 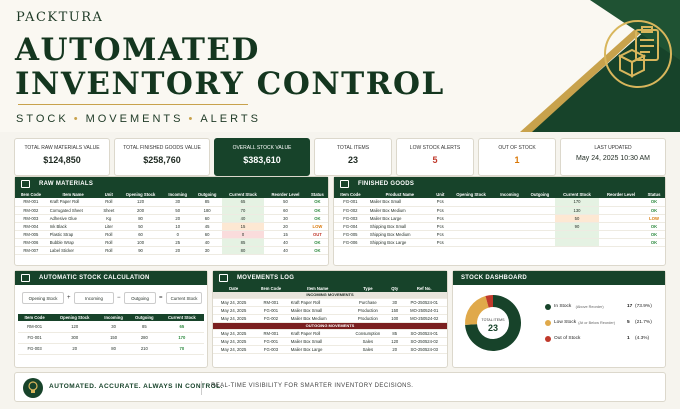 What do you see at coordinates (499, 218) in the screenshot?
I see `table-row: FG-003 Mailer Box Large Pcs 50 LOW` at bounding box center [499, 218].